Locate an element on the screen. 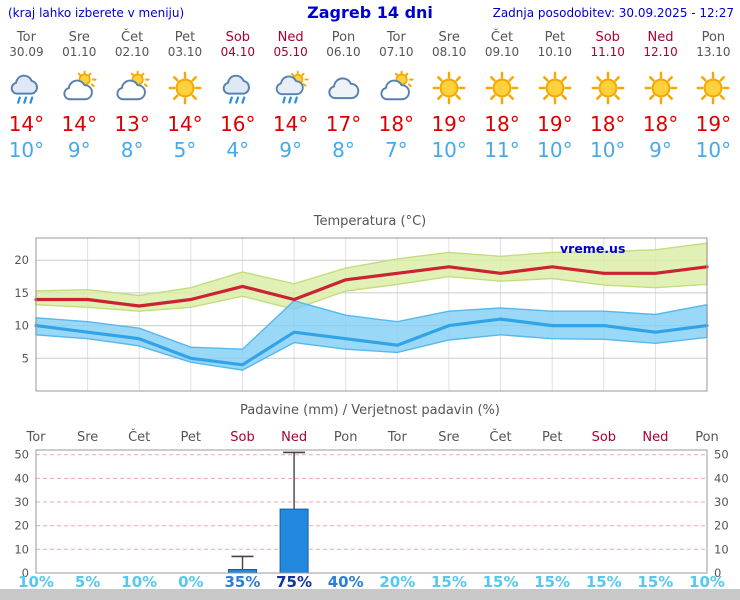 This screenshot has width=740, height=600. y-tick-label-left: 30 is located at coordinates (21, 502).